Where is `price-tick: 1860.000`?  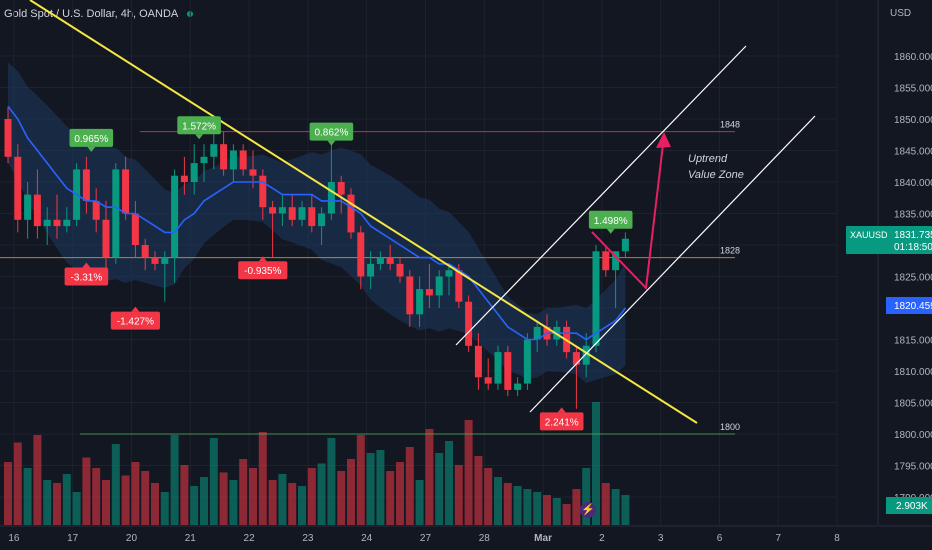 price-tick: 1860.000 is located at coordinates (913, 57).